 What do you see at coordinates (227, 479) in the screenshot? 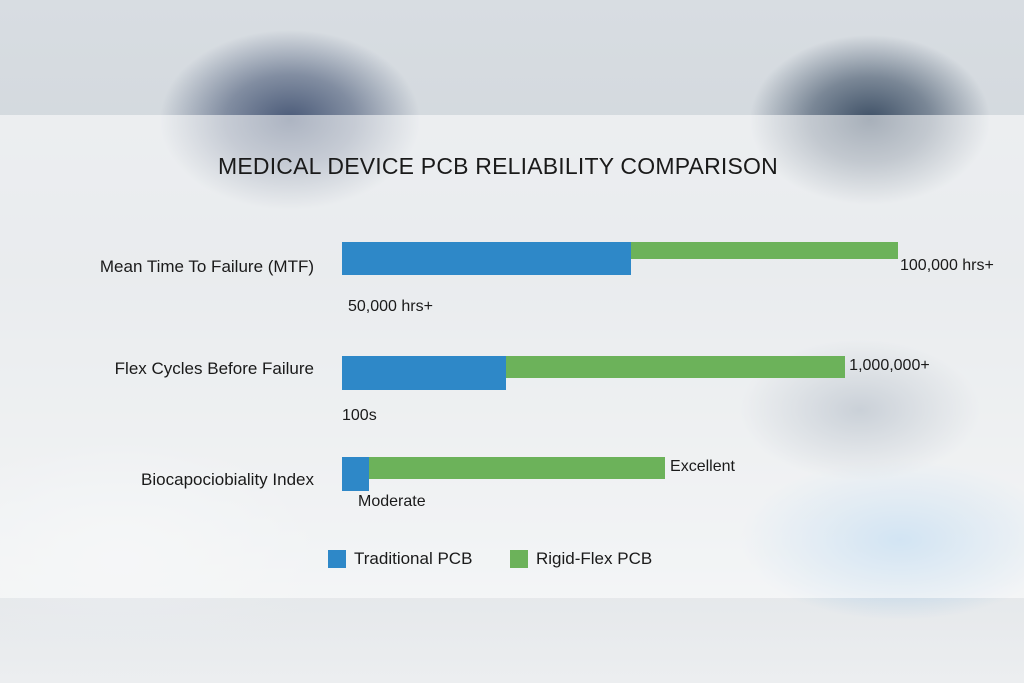
I see `category-label: Biocapociobiality Index` at bounding box center [227, 479].